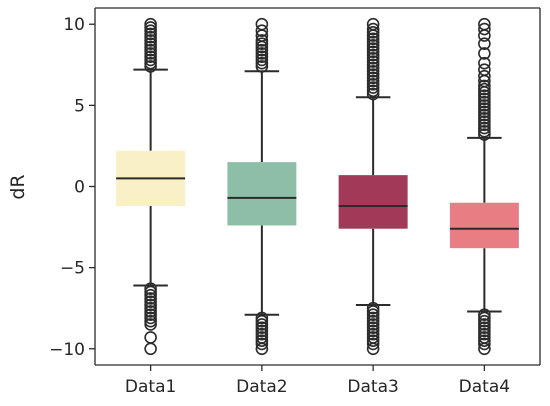 The image size is (550, 406). Describe the element at coordinates (79, 106) in the screenshot. I see `y-tick-label: 5` at that location.